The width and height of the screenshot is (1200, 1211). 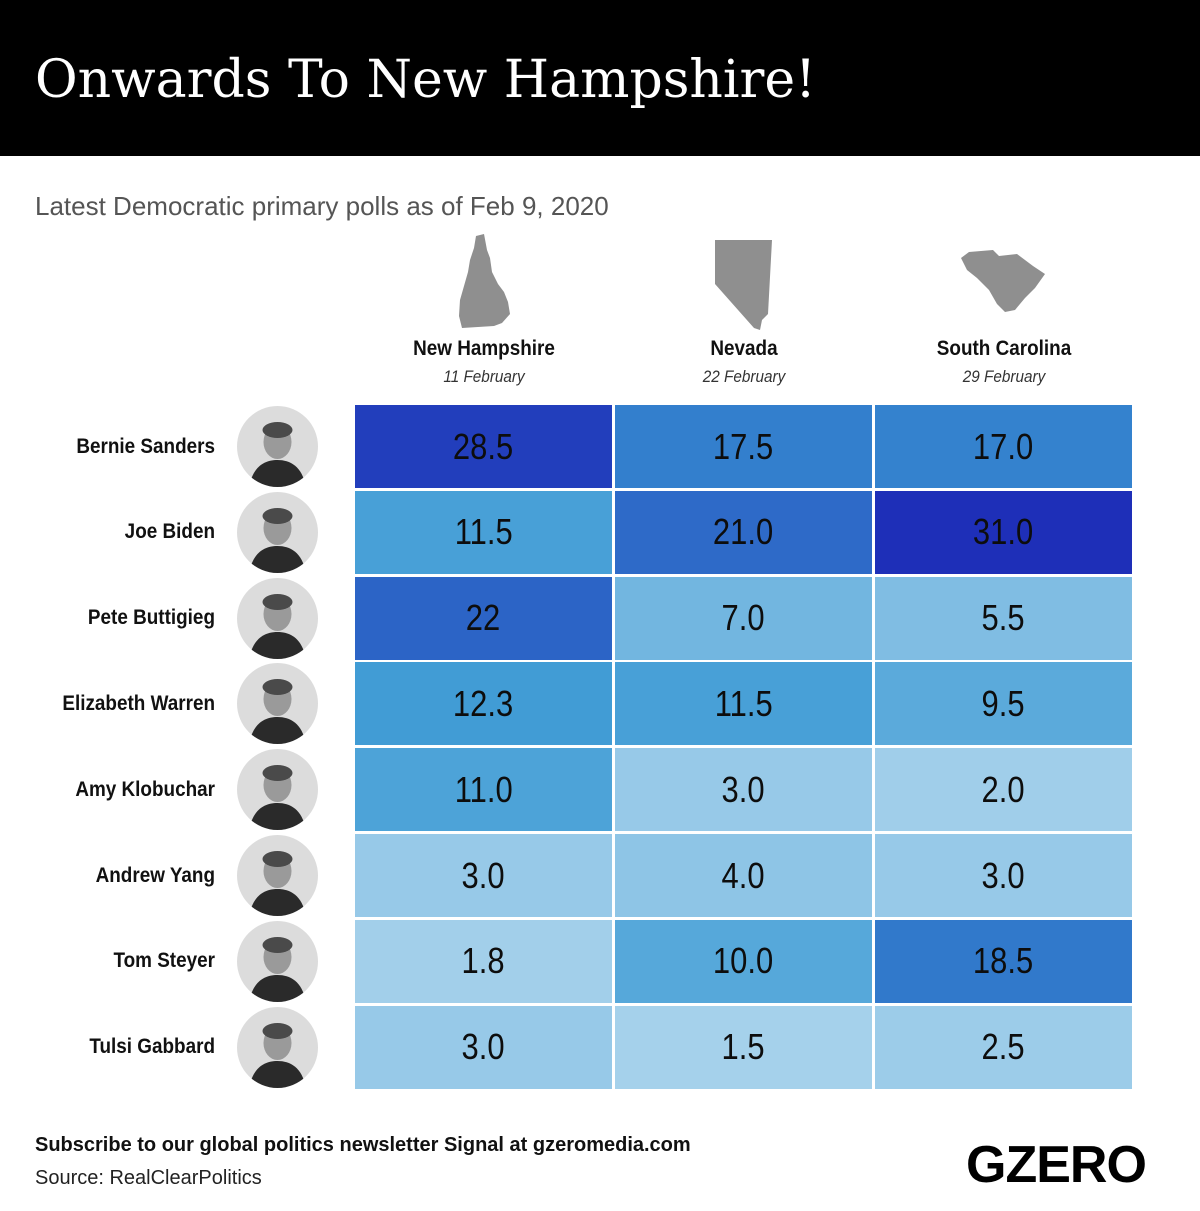 I want to click on column-header-new-hampshire: New Hampshire 11 February, so click(x=484, y=307).